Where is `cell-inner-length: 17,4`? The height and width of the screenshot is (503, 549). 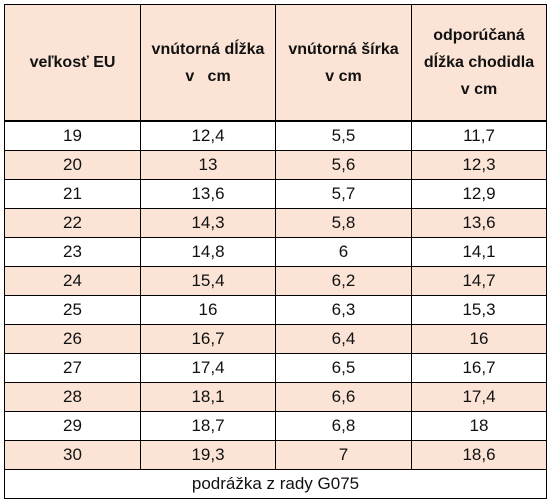 cell-inner-length: 17,4 is located at coordinates (208, 368).